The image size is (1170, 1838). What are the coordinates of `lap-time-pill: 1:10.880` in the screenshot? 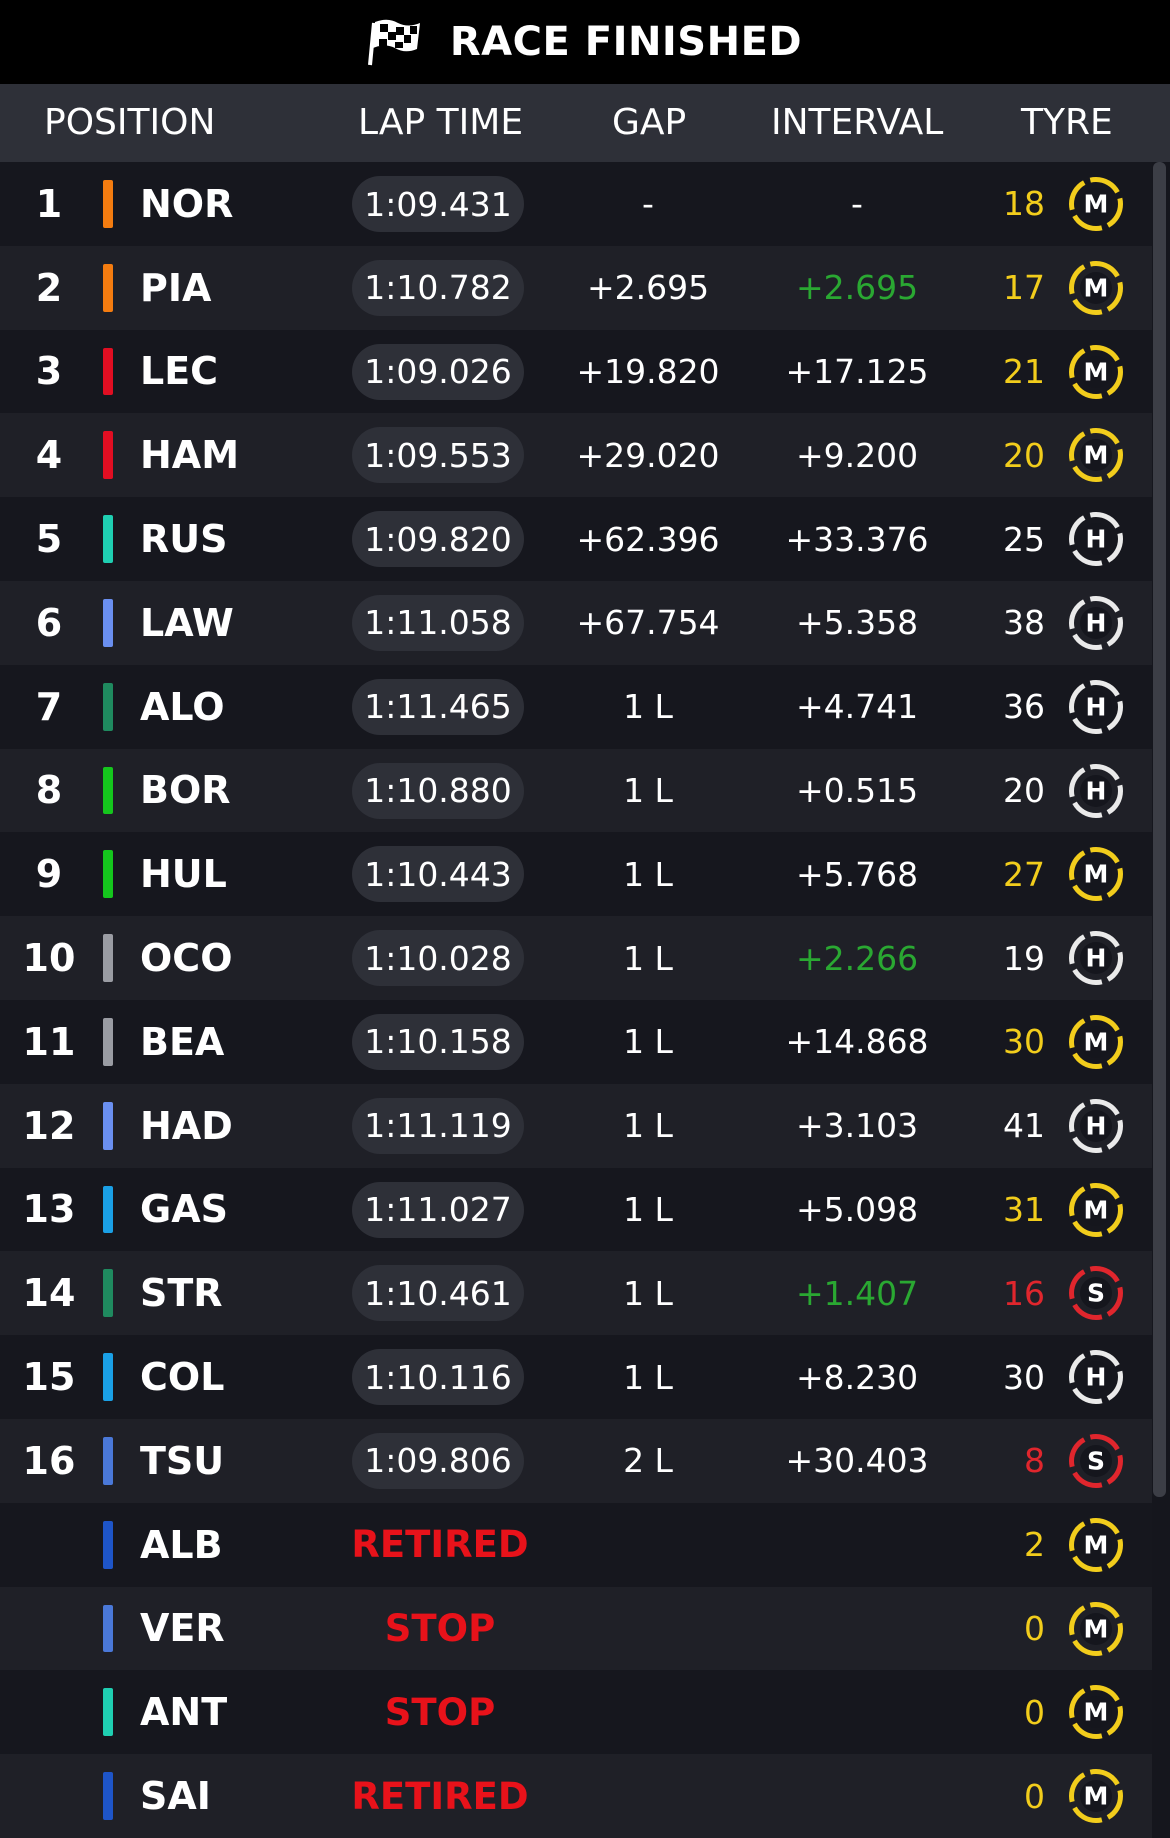 It's located at (438, 790).